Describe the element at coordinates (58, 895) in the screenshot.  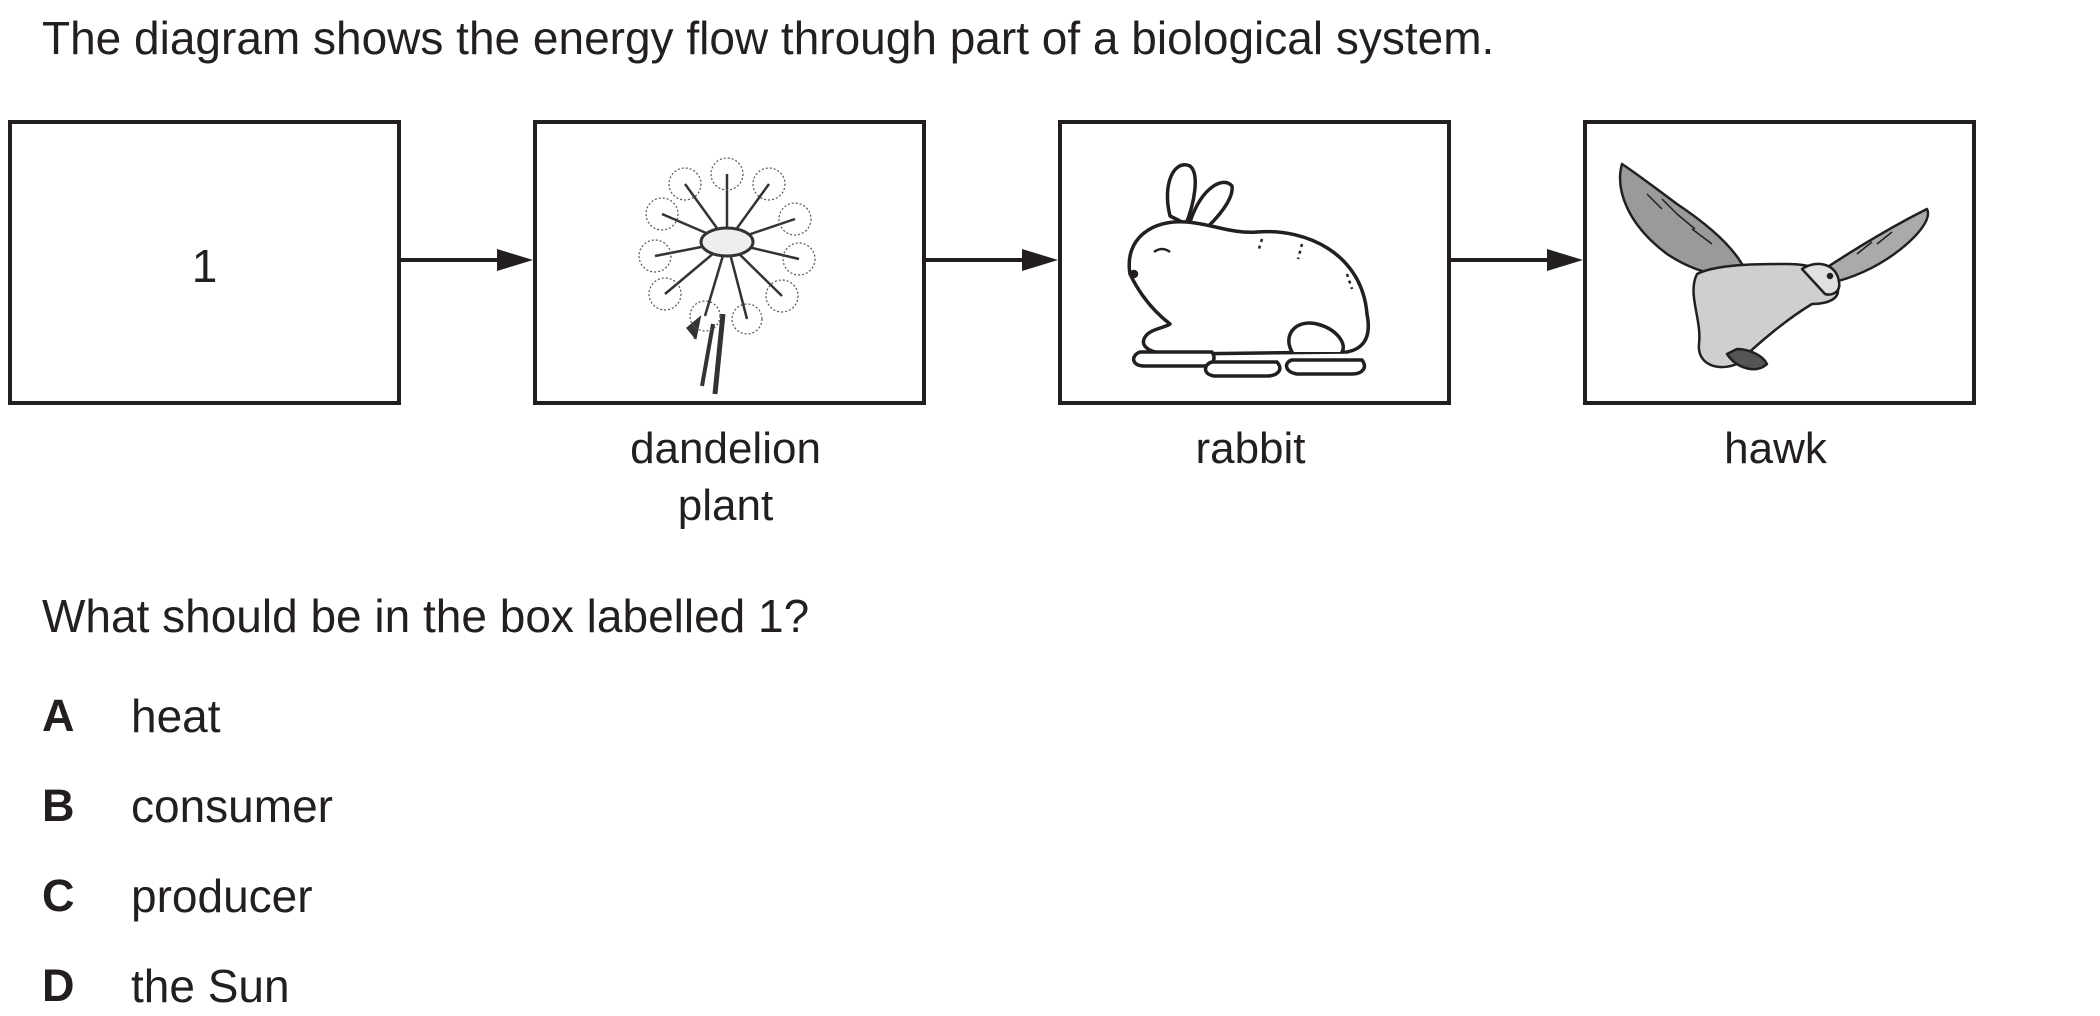
I see `option-c-letter: C` at that location.